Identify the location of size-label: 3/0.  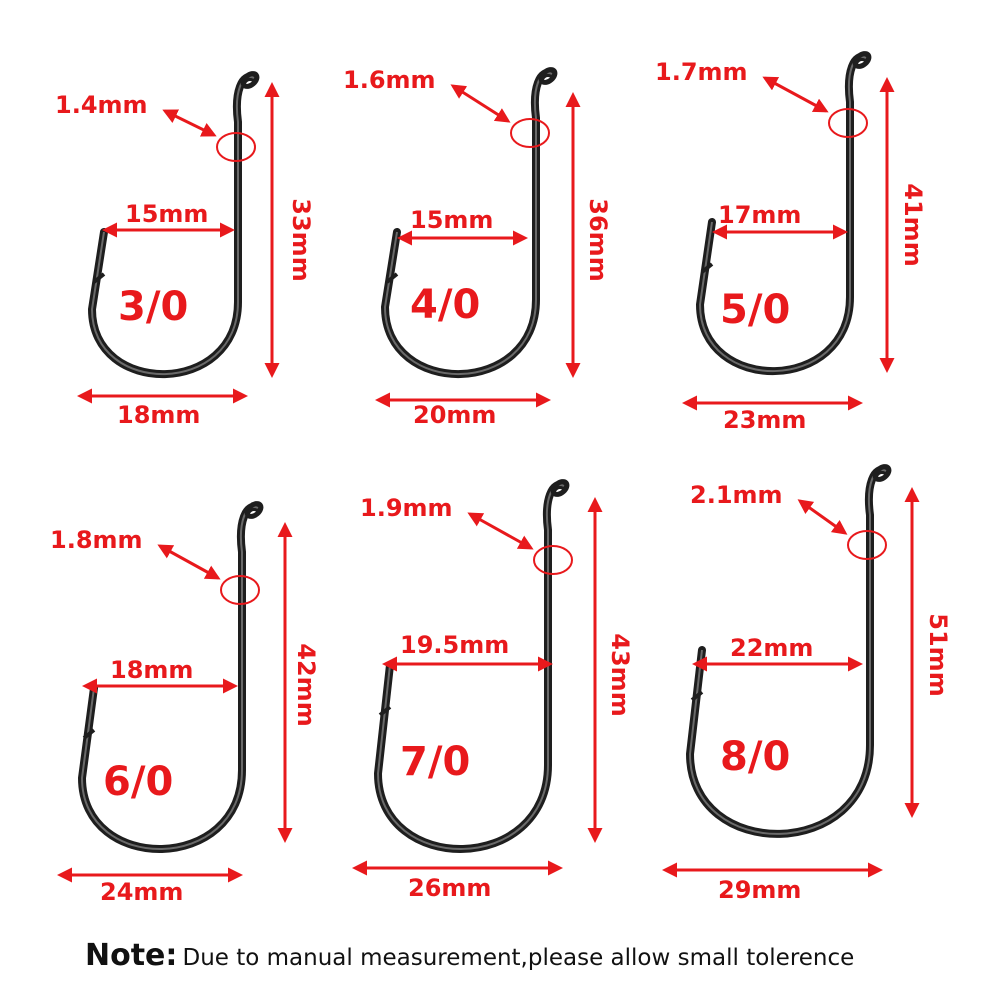
(153, 307).